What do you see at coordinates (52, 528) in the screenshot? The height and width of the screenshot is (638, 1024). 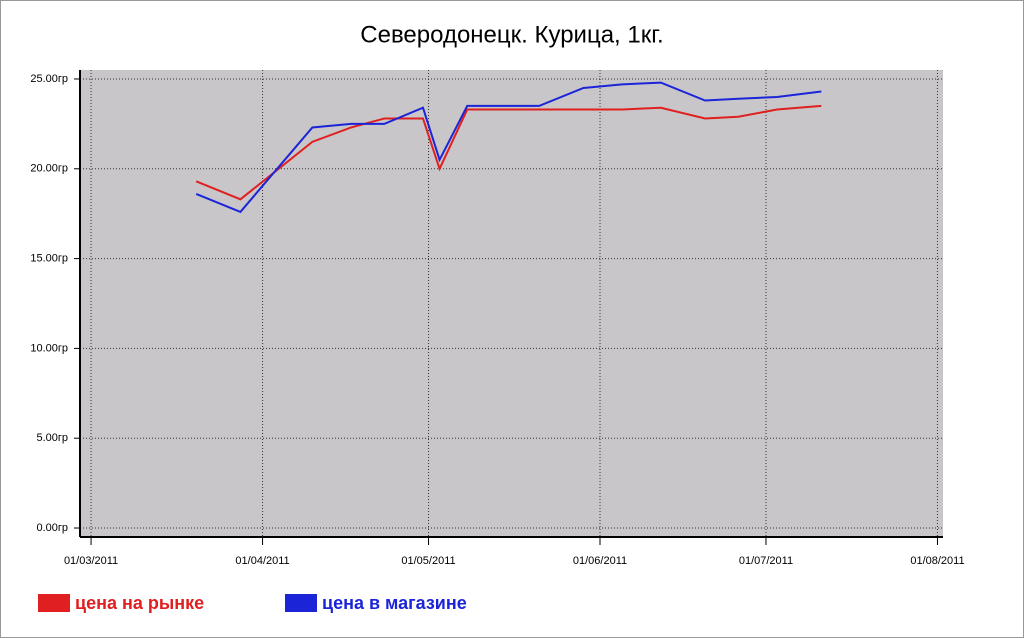 I see `y-tick-label: 0.00гр` at bounding box center [52, 528].